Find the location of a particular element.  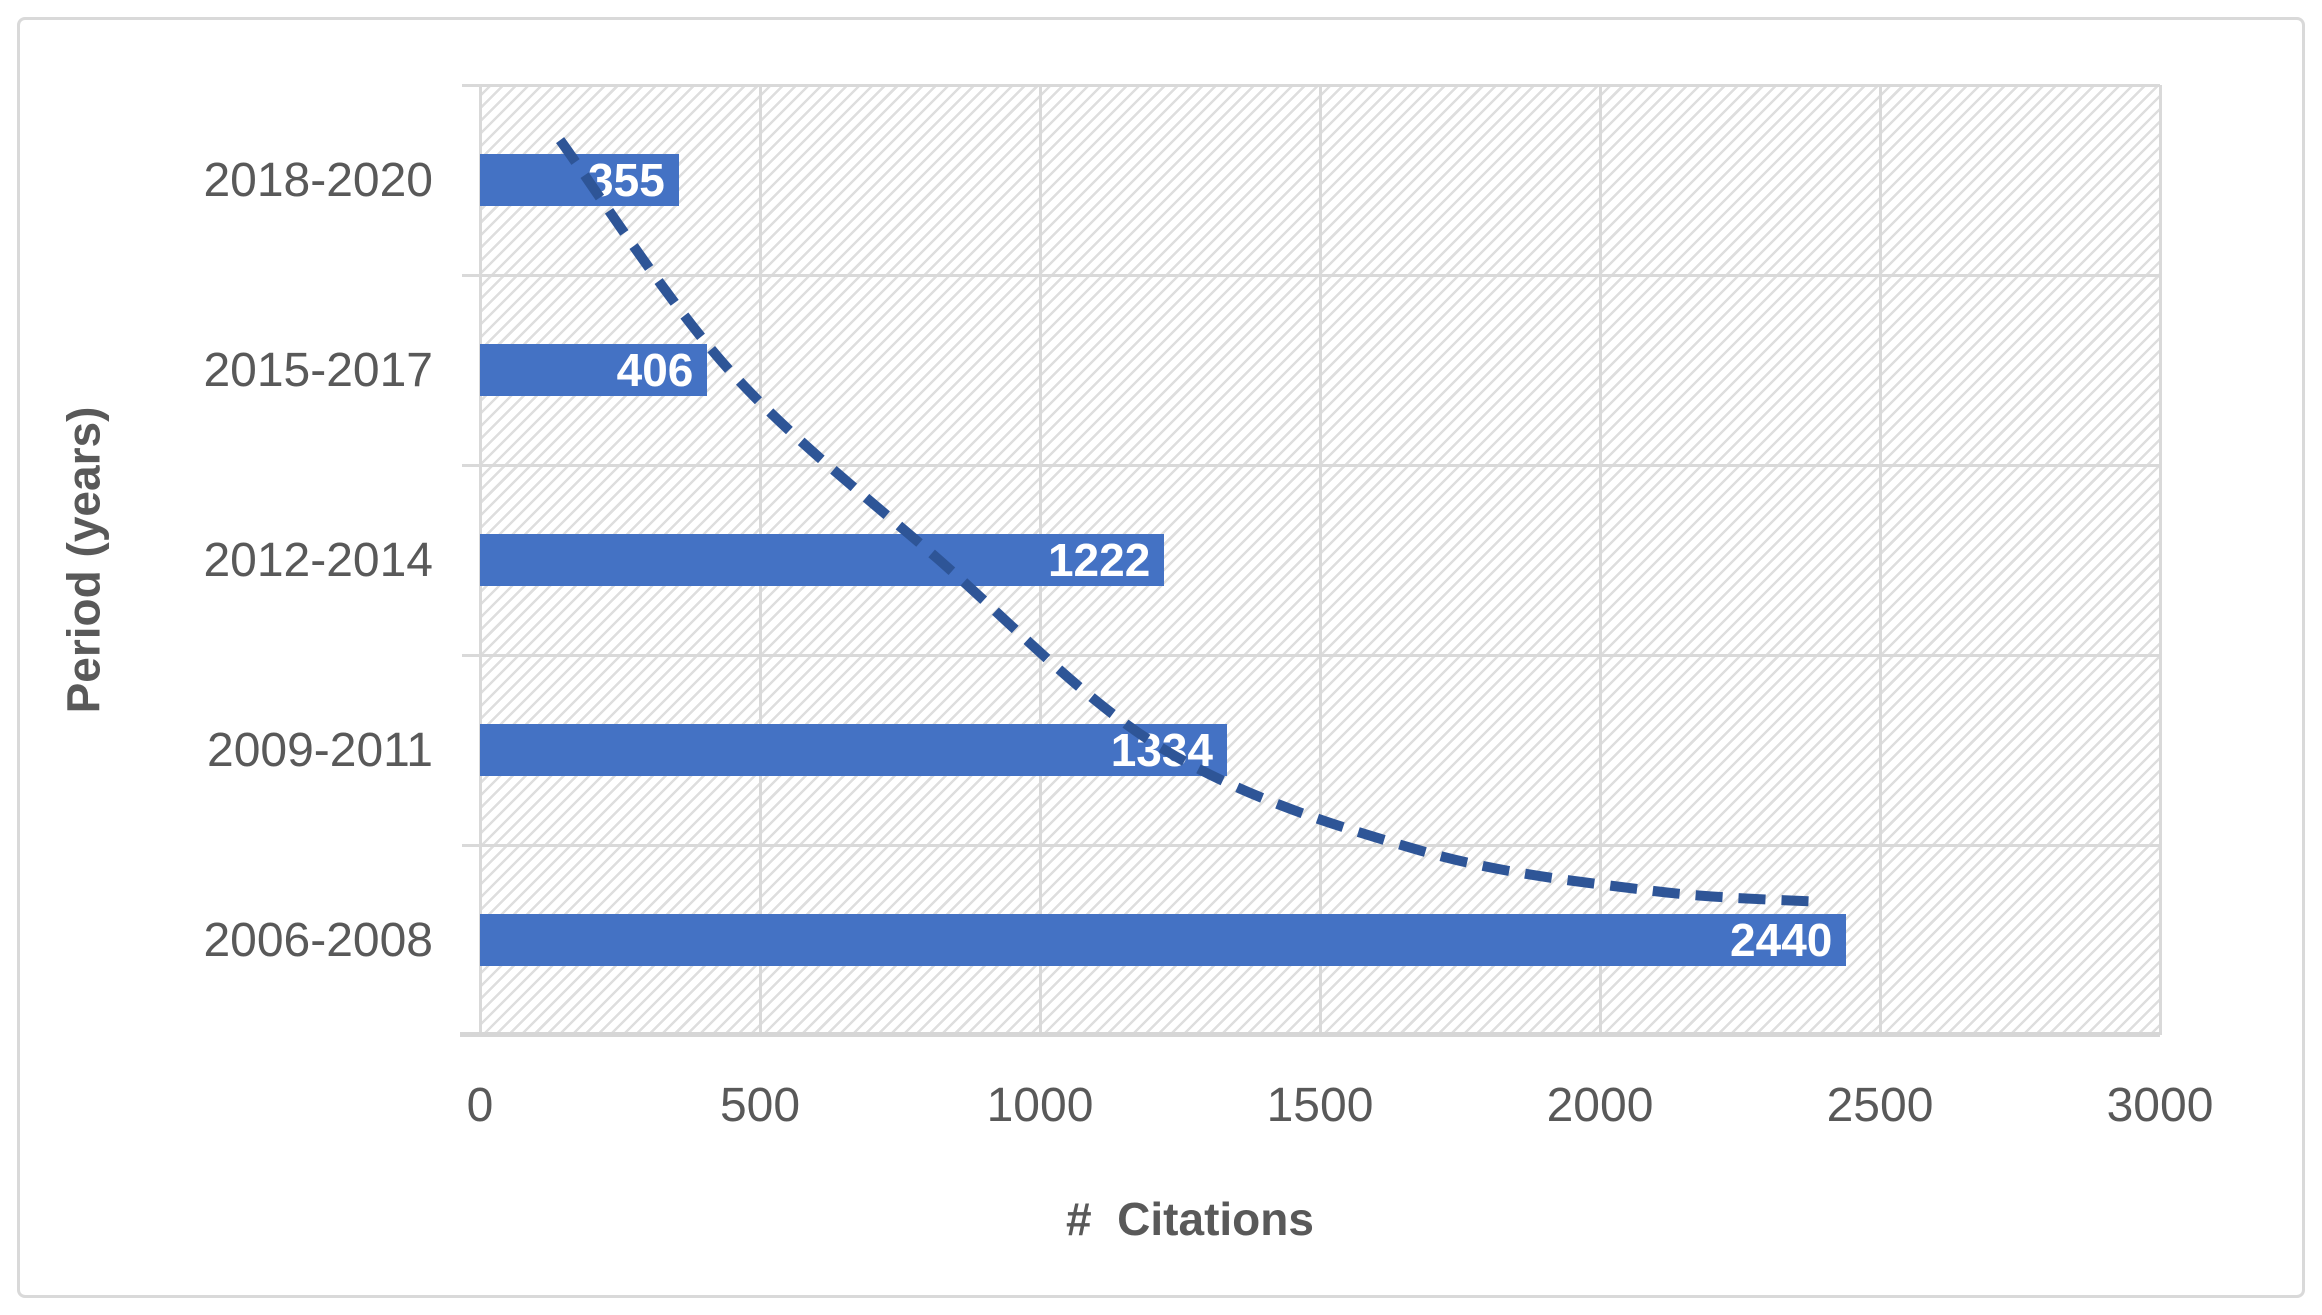

x-tick-label: 2000 is located at coordinates (1600, 1105).